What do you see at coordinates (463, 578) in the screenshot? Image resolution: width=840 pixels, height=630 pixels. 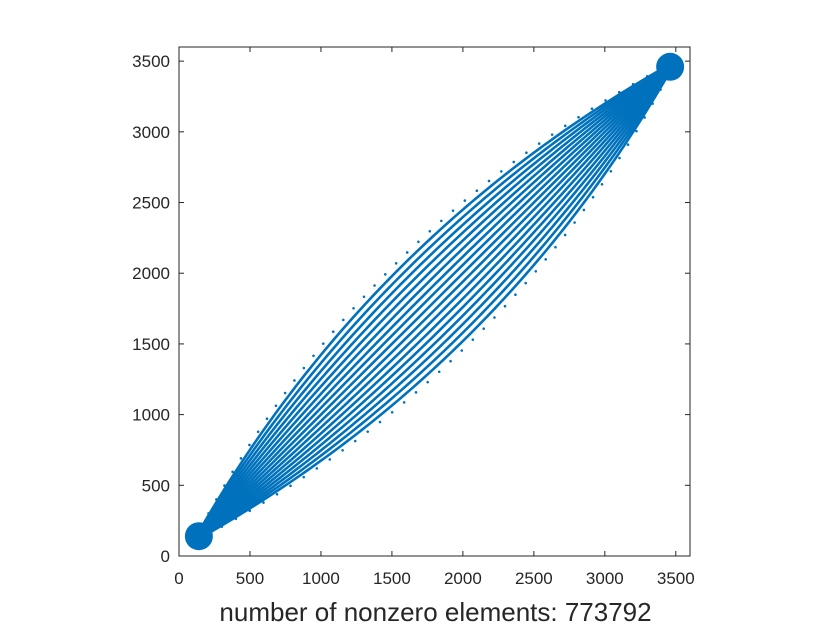 I see `x-tick-label: 2000` at bounding box center [463, 578].